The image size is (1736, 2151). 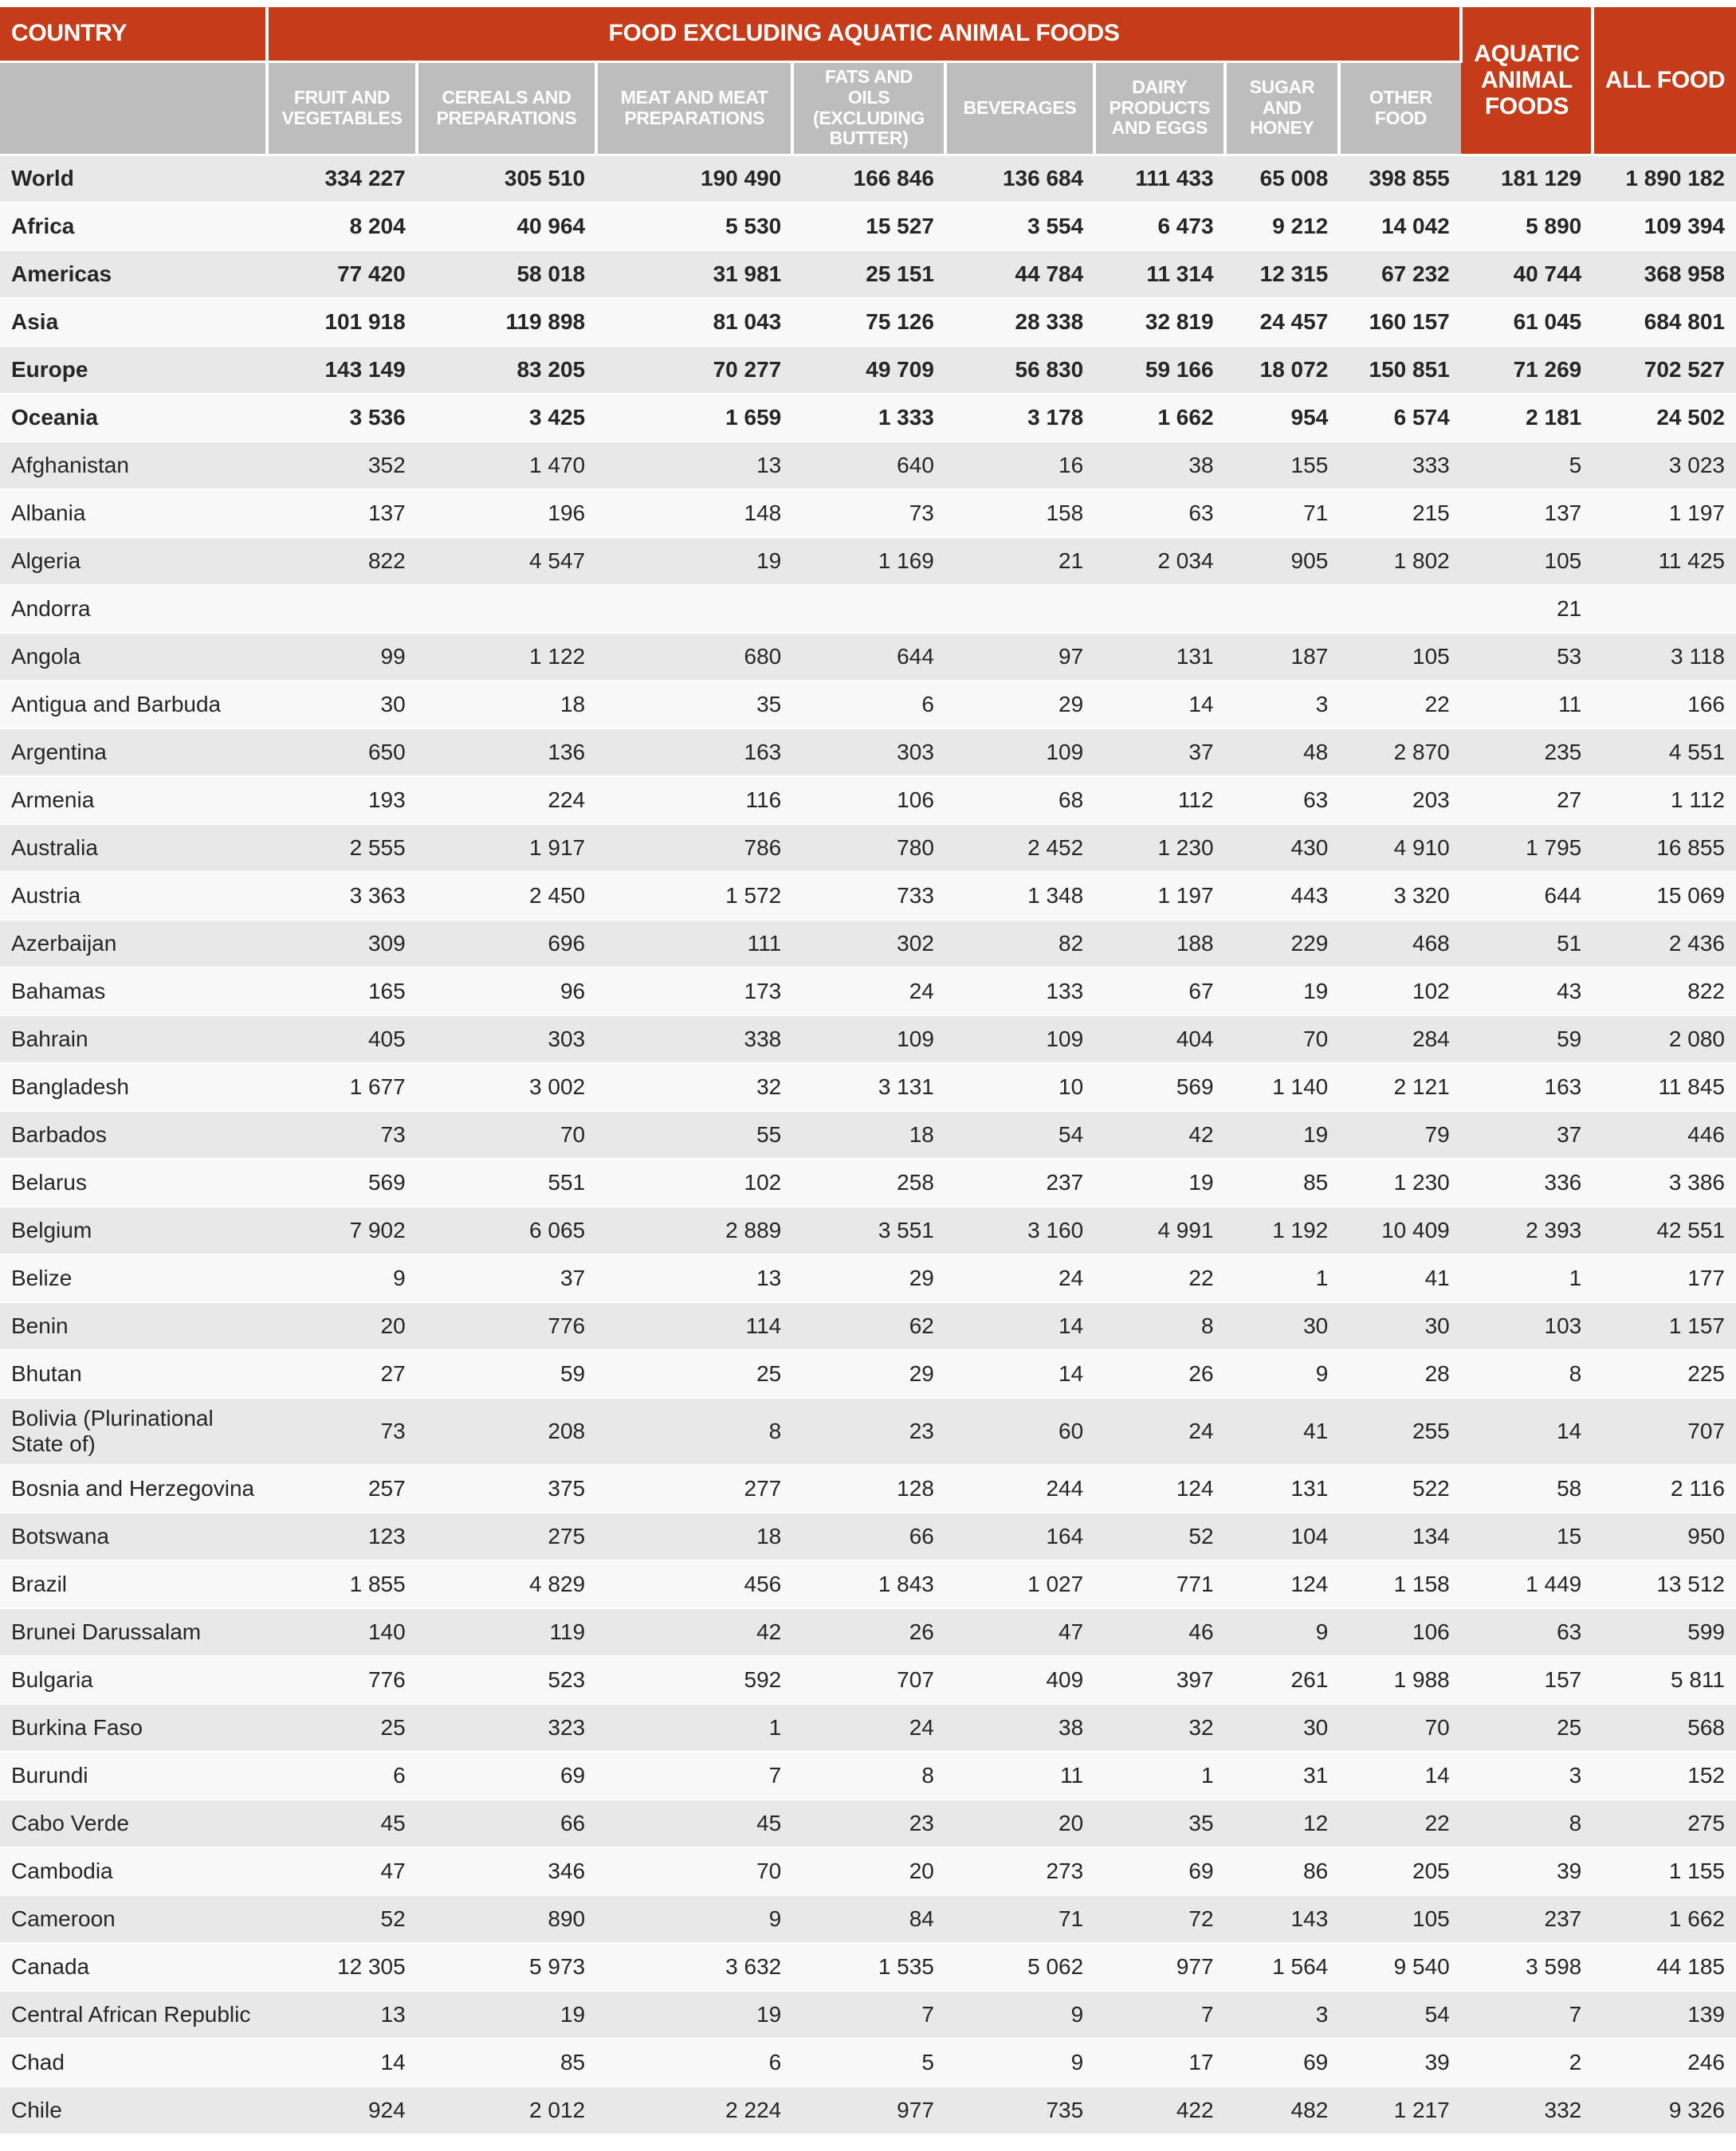 What do you see at coordinates (1282, 322) in the screenshot?
I see `value-cell: 24 457` at bounding box center [1282, 322].